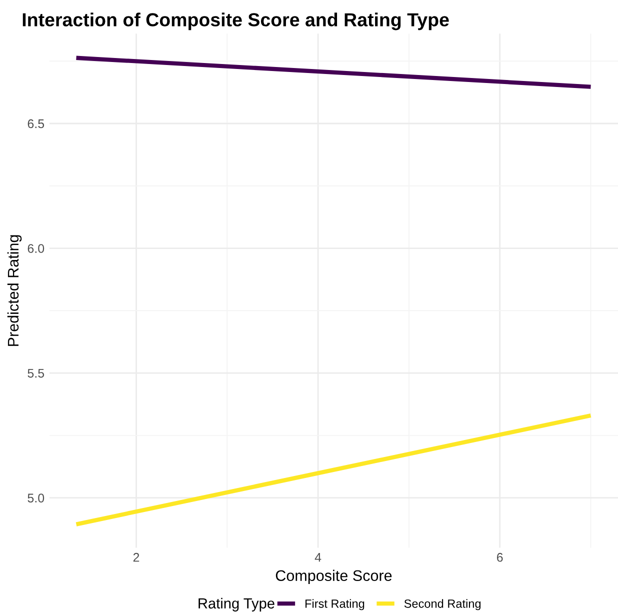 This screenshot has width=618, height=612. What do you see at coordinates (36, 498) in the screenshot?
I see `y-tick-label: 5.0` at bounding box center [36, 498].